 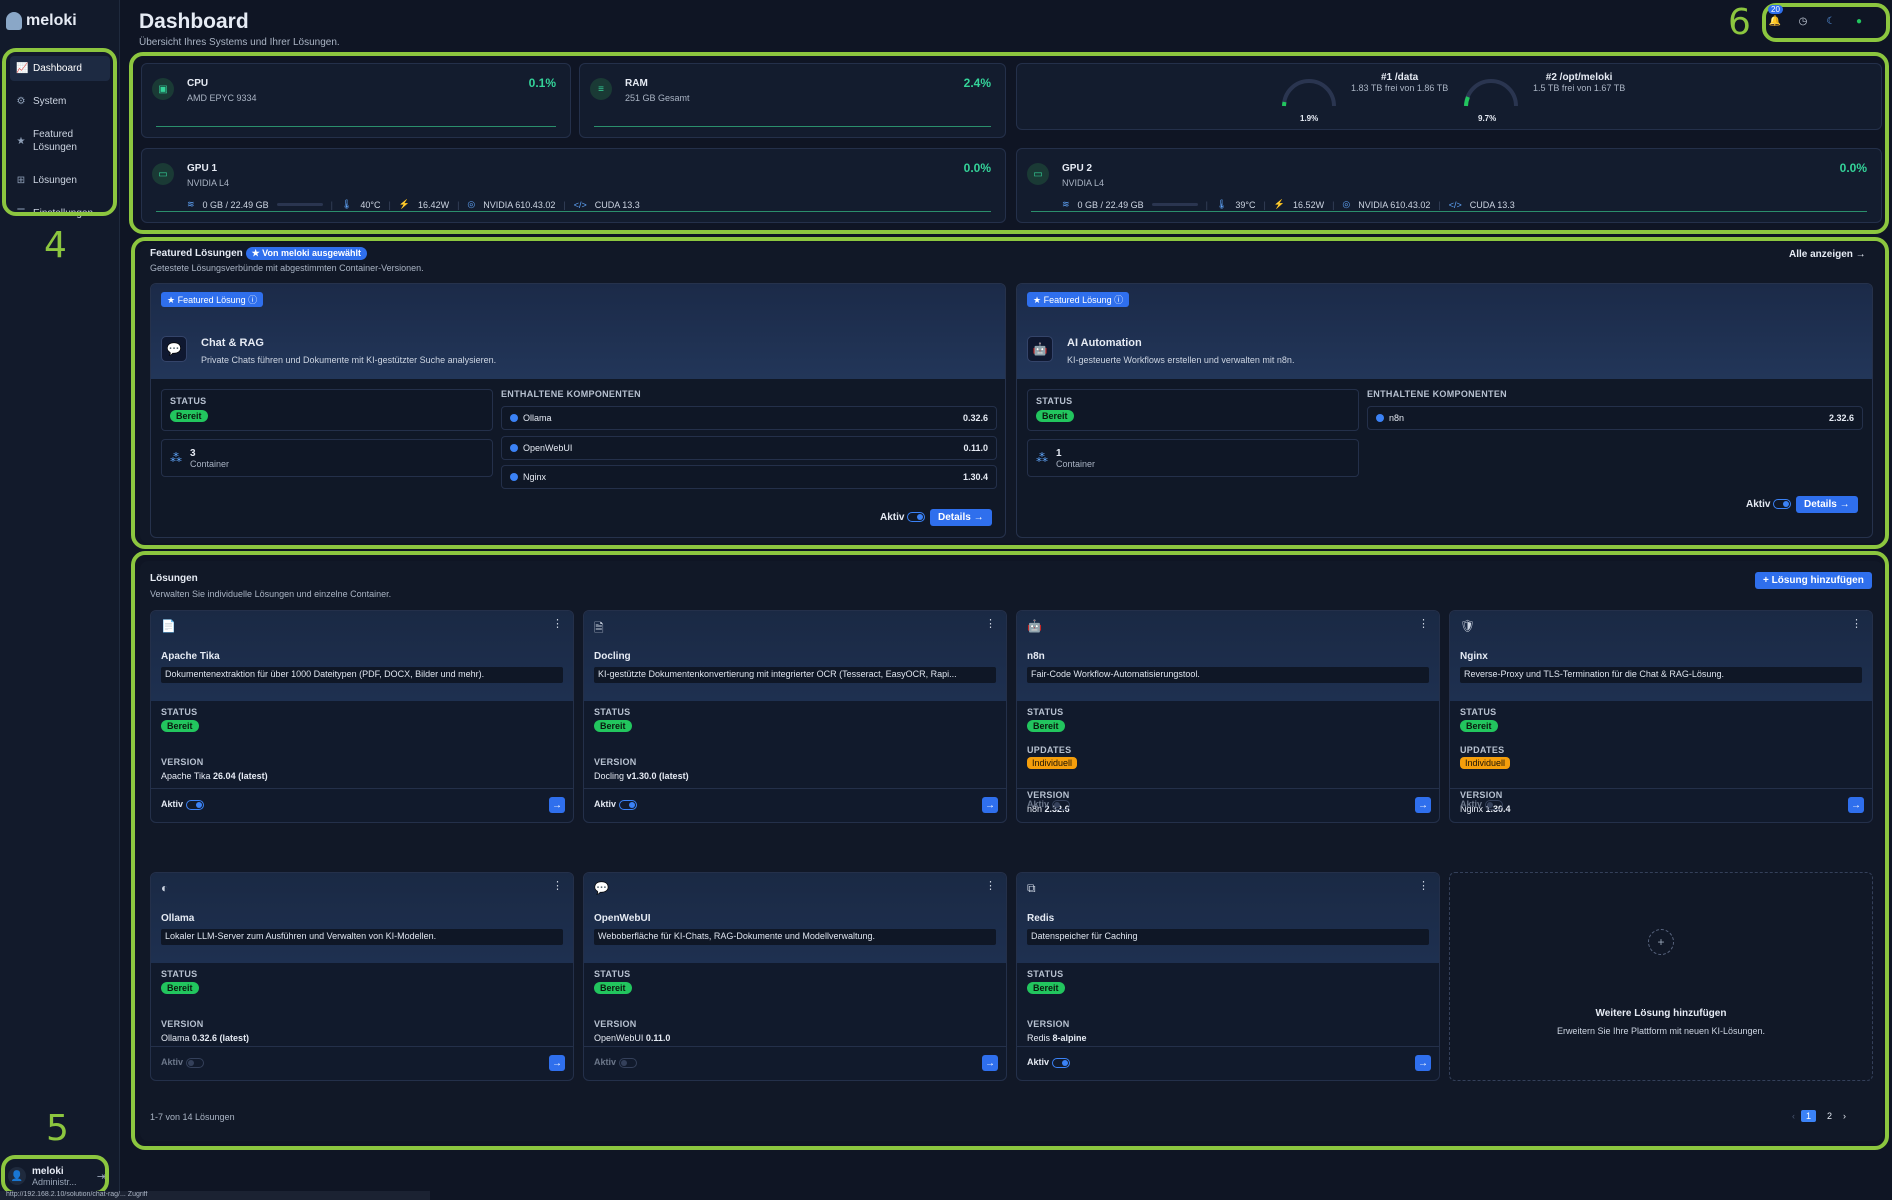 What do you see at coordinates (1397, 418) in the screenshot?
I see `component-name: n8n` at bounding box center [1397, 418].